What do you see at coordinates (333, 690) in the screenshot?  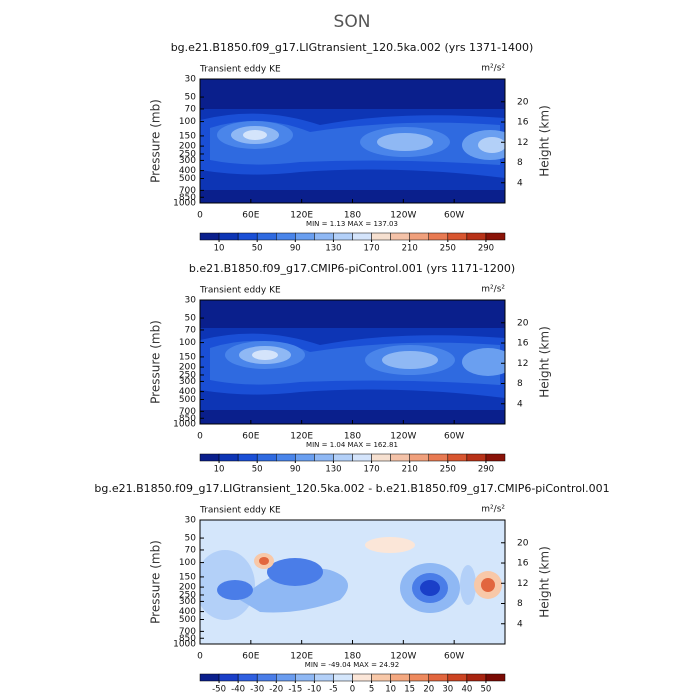 I see `colorbar-label: -5` at bounding box center [333, 690].